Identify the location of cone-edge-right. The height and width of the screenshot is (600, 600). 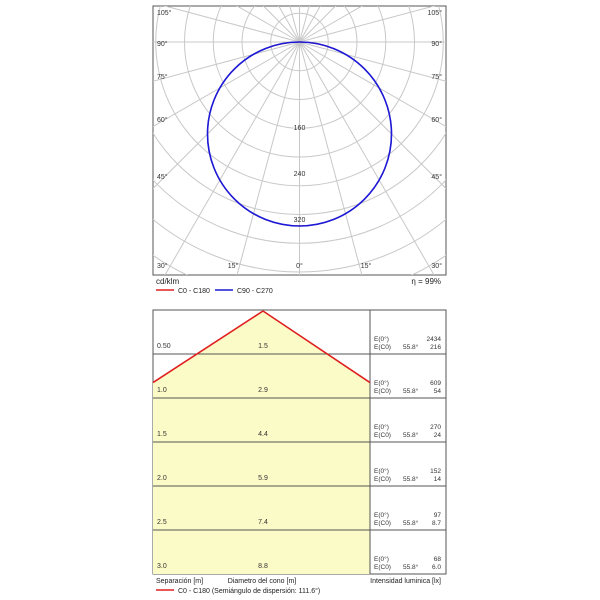
(316, 347).